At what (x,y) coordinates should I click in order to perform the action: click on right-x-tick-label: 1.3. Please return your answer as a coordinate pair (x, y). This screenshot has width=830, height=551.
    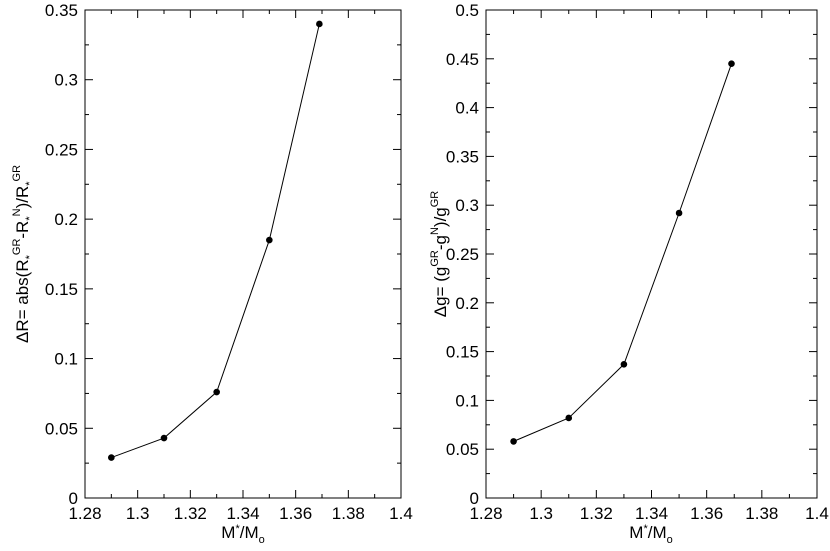
    Looking at the image, I should click on (541, 513).